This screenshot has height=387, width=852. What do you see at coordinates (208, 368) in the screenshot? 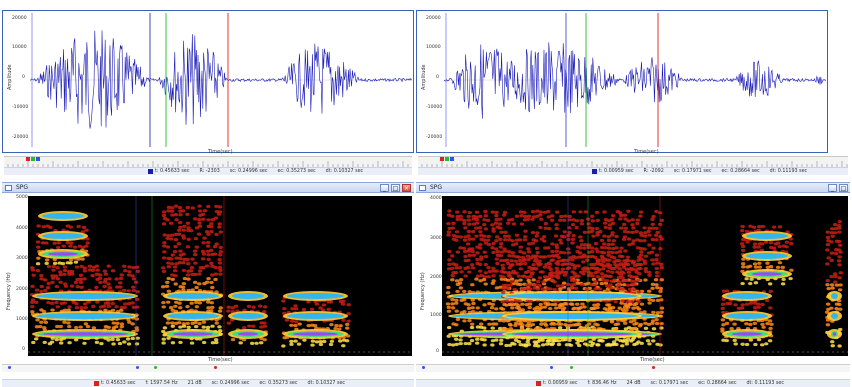
I see `left-spec-marker-strip` at bounding box center [208, 368].